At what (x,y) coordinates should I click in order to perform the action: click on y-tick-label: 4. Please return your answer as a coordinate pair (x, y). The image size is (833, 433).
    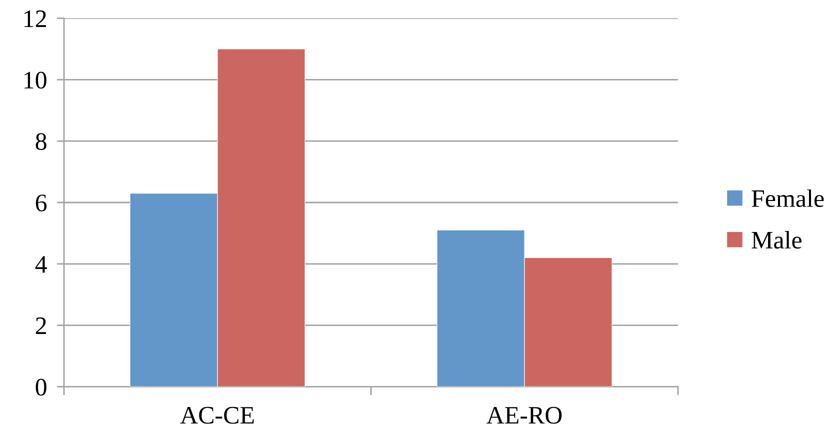
    Looking at the image, I should click on (41, 264).